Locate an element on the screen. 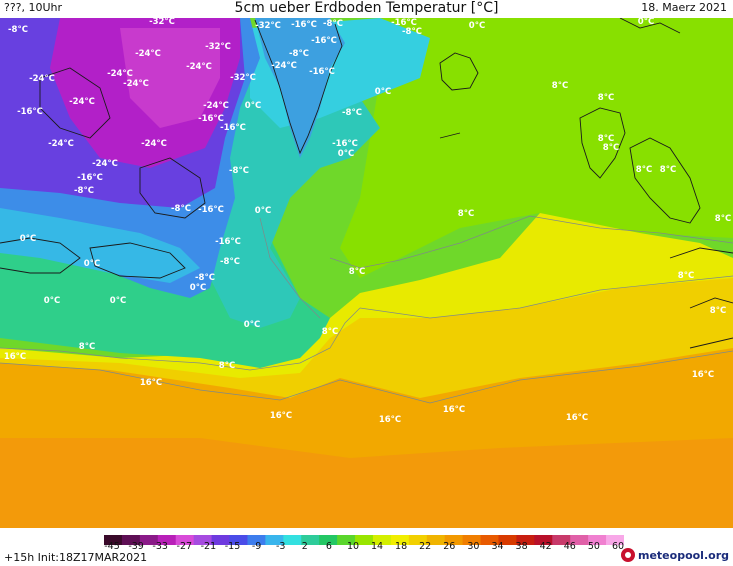 The image size is (733, 566). colorbar-tick-label: 6 is located at coordinates (328, 546).